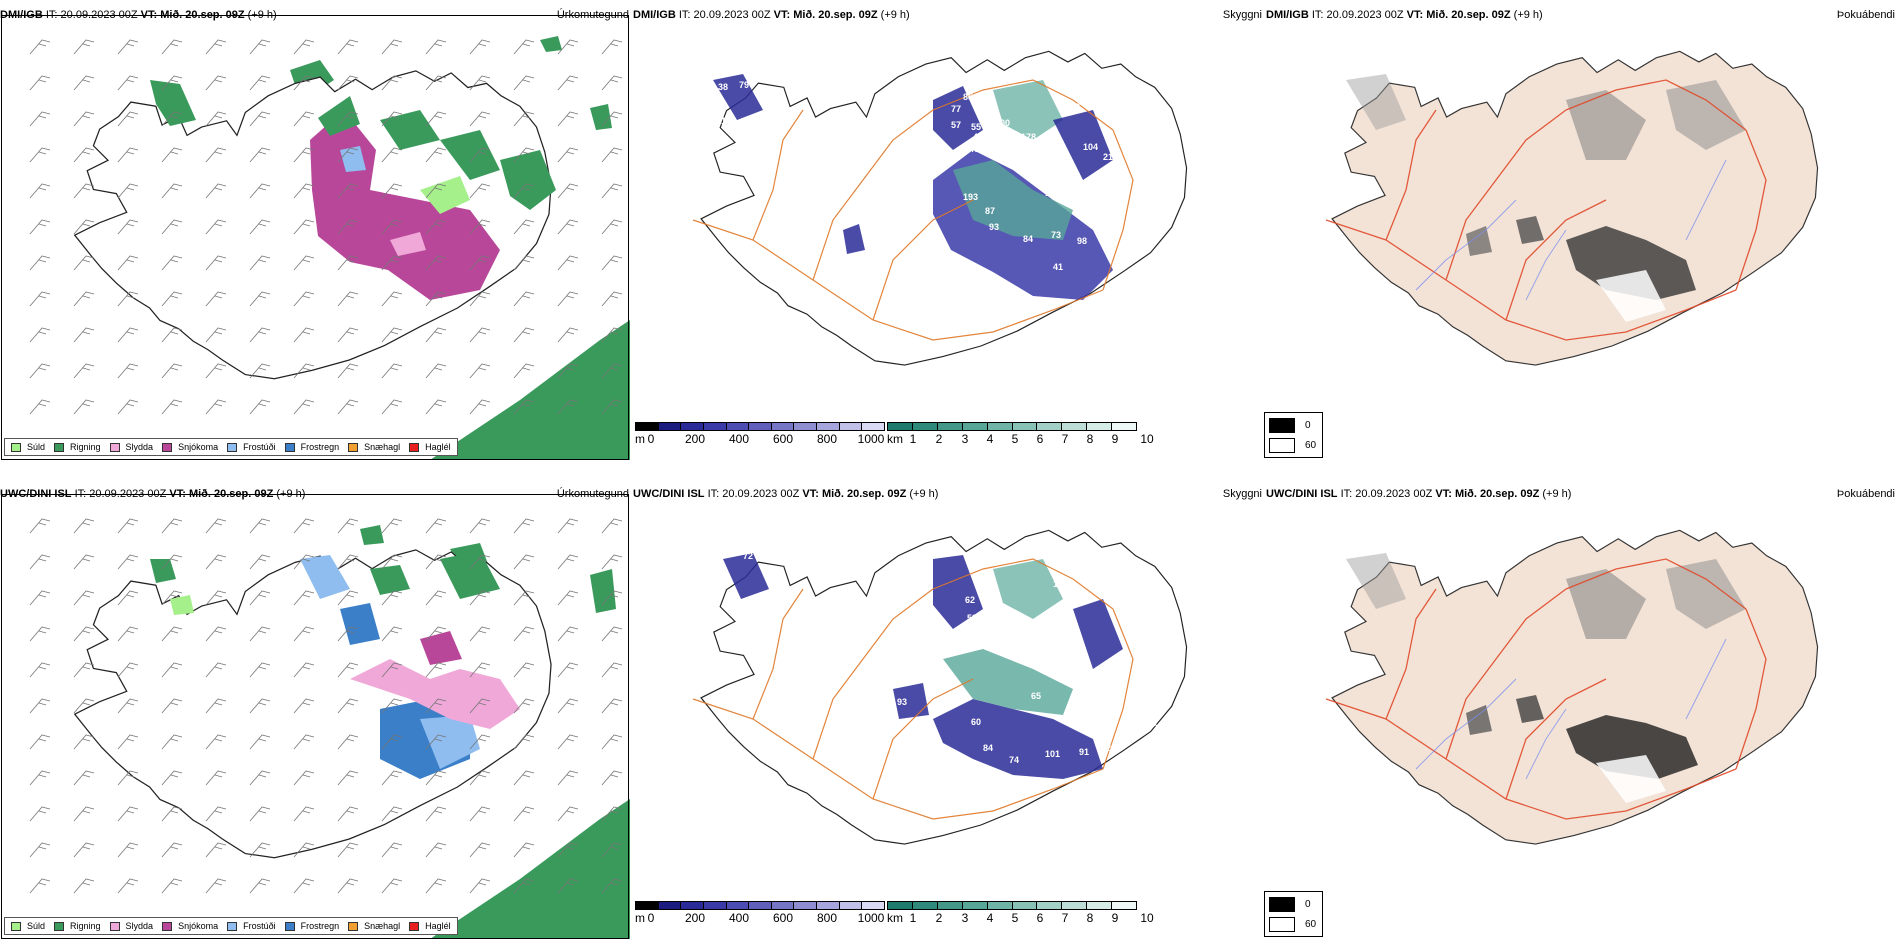 The width and height of the screenshot is (1900, 950). Describe the element at coordinates (1557, 494) in the screenshot. I see `lead-time: (+9 h)` at that location.